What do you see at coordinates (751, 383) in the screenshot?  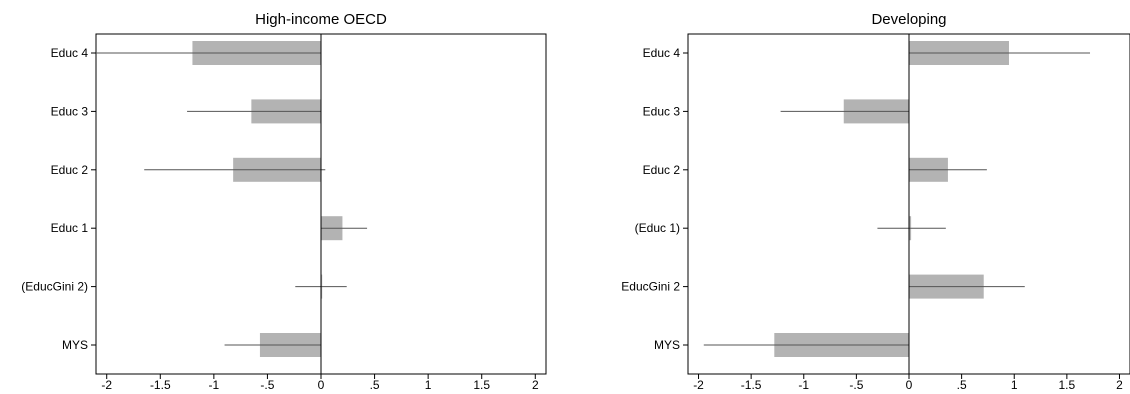 I see `panel-1-xtick-label-1: -1.5` at bounding box center [751, 383].